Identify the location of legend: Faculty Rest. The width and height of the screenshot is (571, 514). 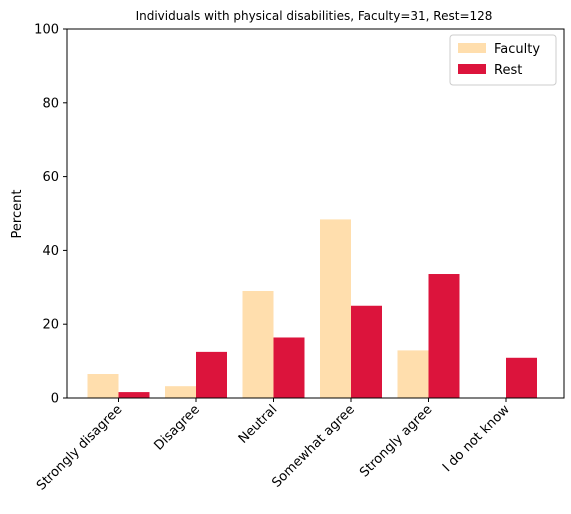
(503, 60).